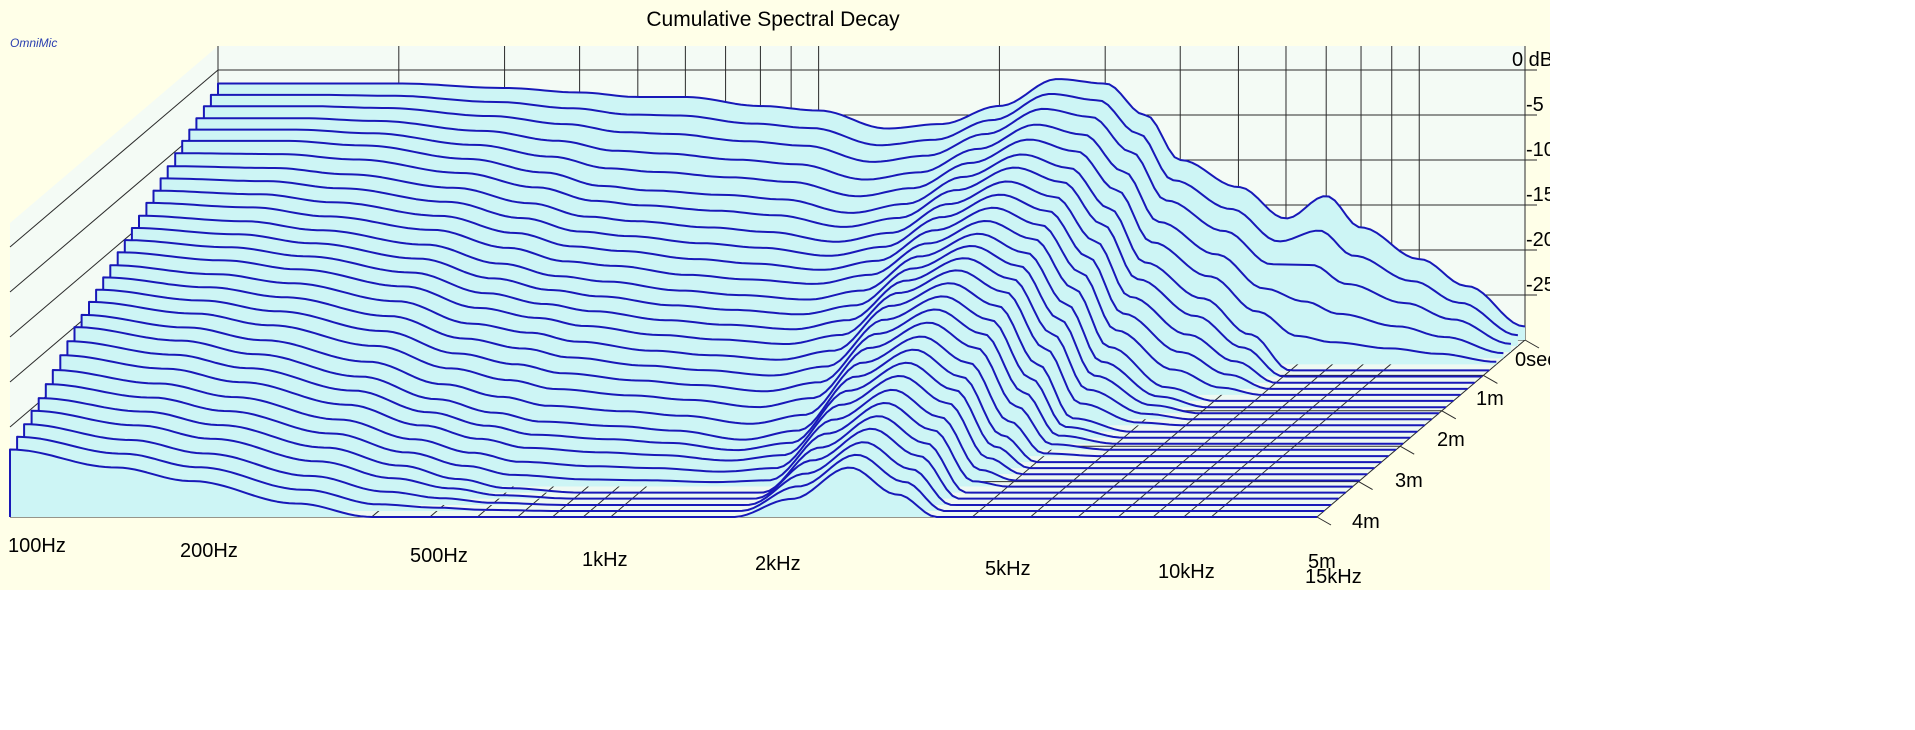 Image resolution: width=1915 pixels, height=730 pixels. I want to click on db-axis-labels: 0 dB -5 -10 -15 -20 -25, so click(1531, 172).